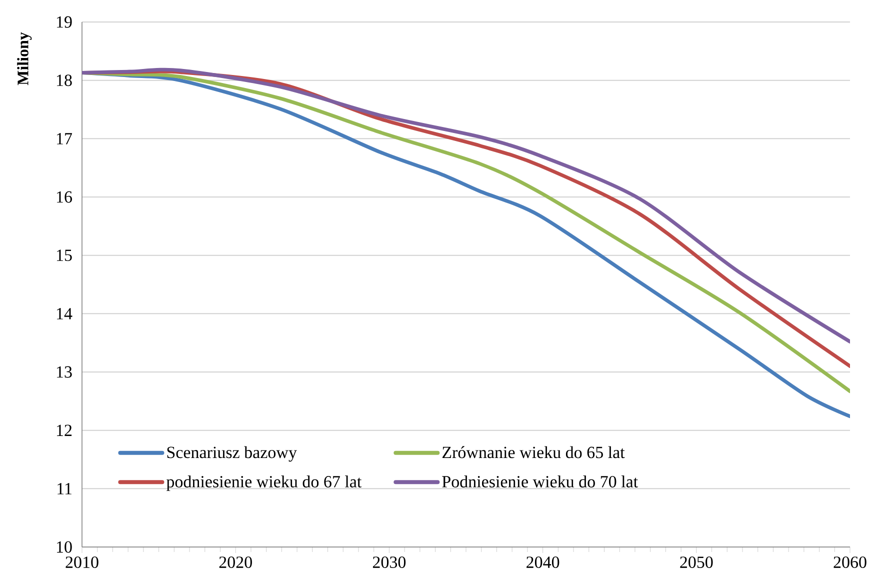 The image size is (869, 584). I want to click on y-tick-label: 15, so click(64, 256).